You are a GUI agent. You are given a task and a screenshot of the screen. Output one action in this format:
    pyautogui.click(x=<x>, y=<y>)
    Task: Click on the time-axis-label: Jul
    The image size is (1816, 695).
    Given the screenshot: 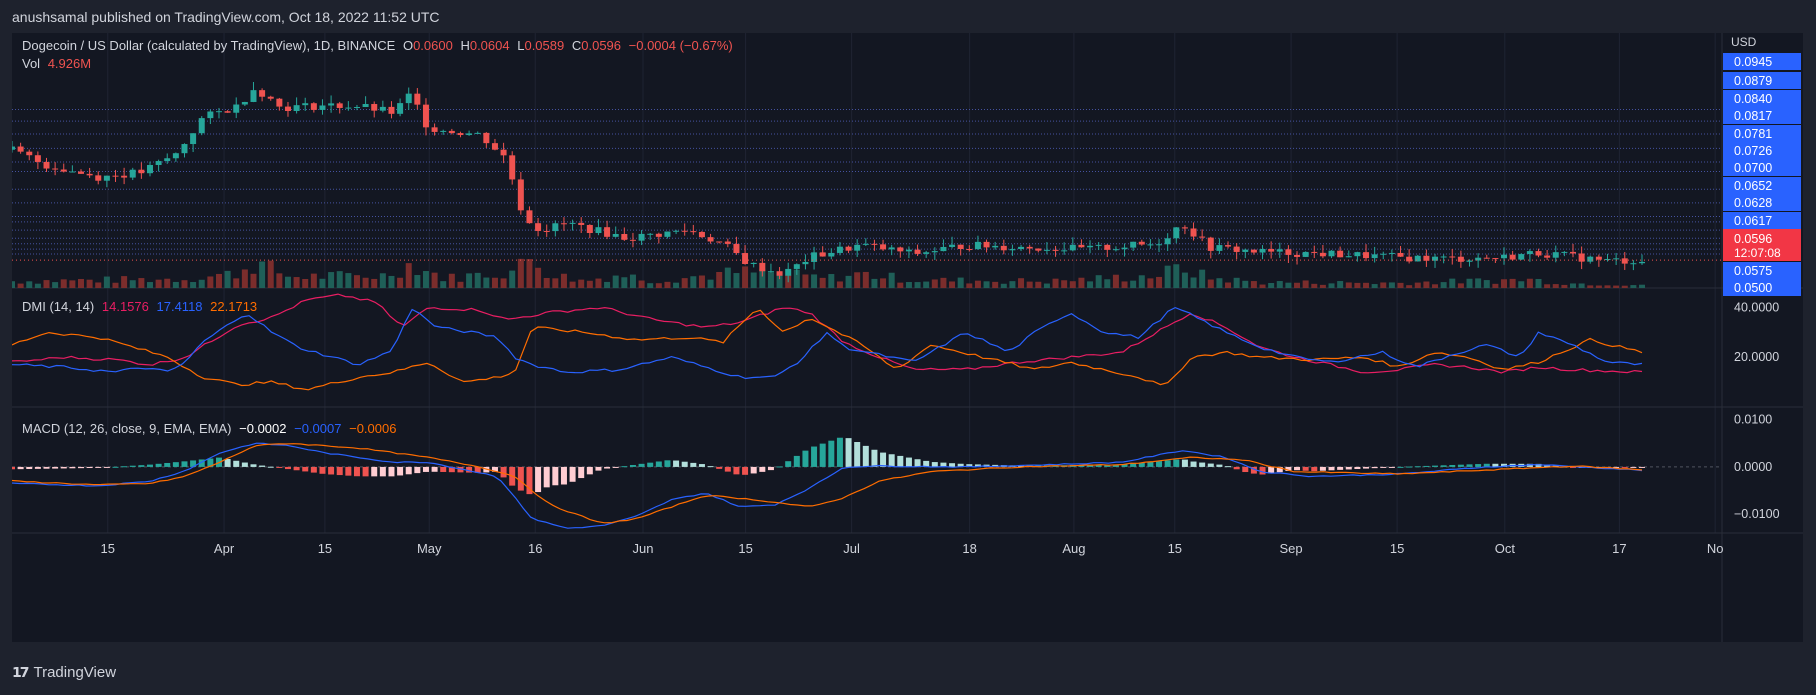 What is the action you would take?
    pyautogui.click(x=851, y=548)
    